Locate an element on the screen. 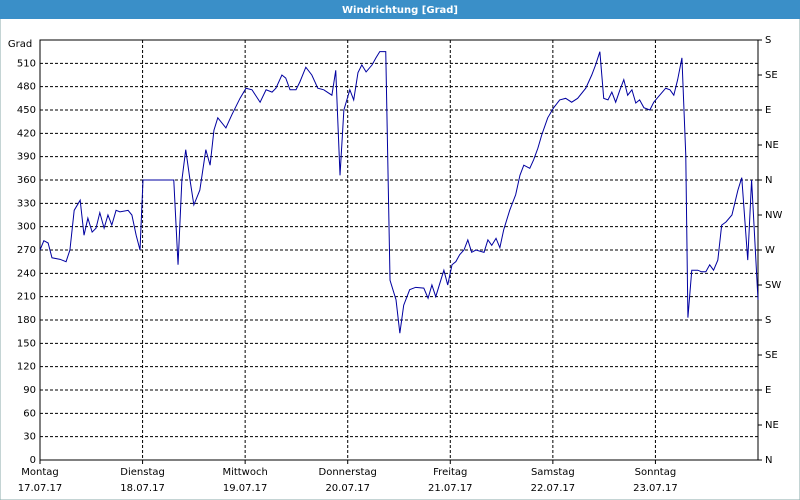  x-tick-date: 19.07.17 is located at coordinates (245, 488).